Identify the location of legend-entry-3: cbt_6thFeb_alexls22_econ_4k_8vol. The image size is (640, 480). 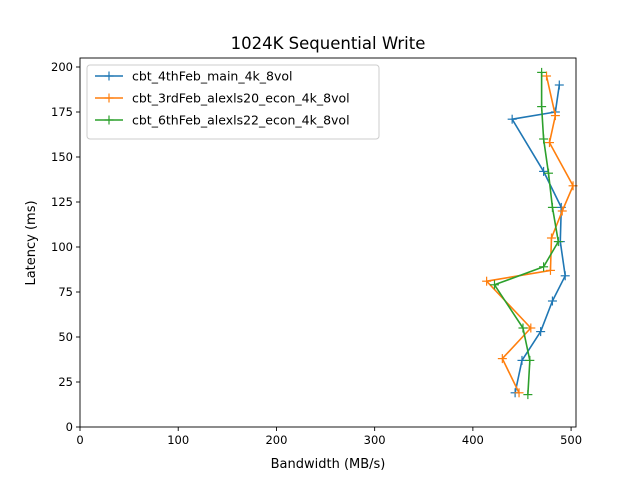
(222, 120).